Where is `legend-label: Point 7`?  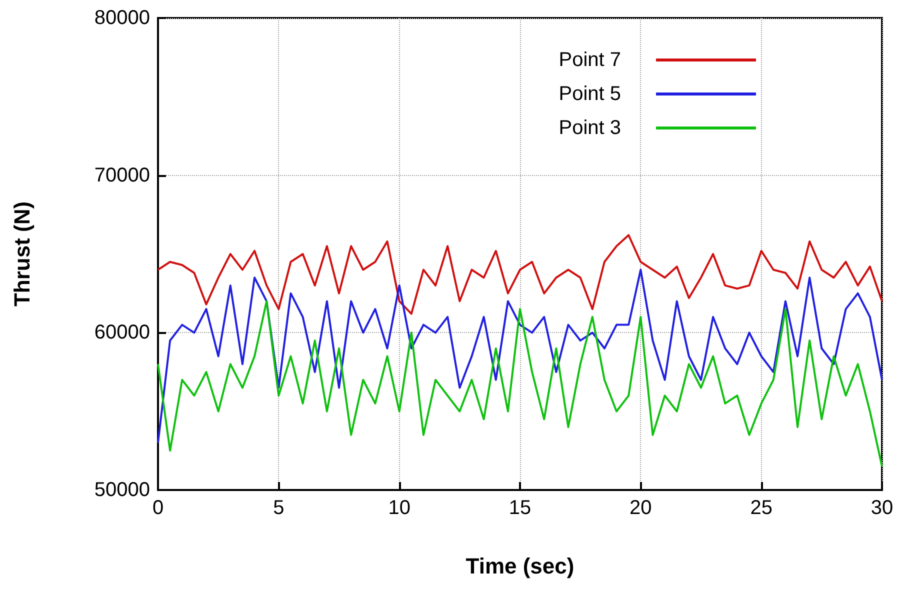 legend-label: Point 7 is located at coordinates (589, 60).